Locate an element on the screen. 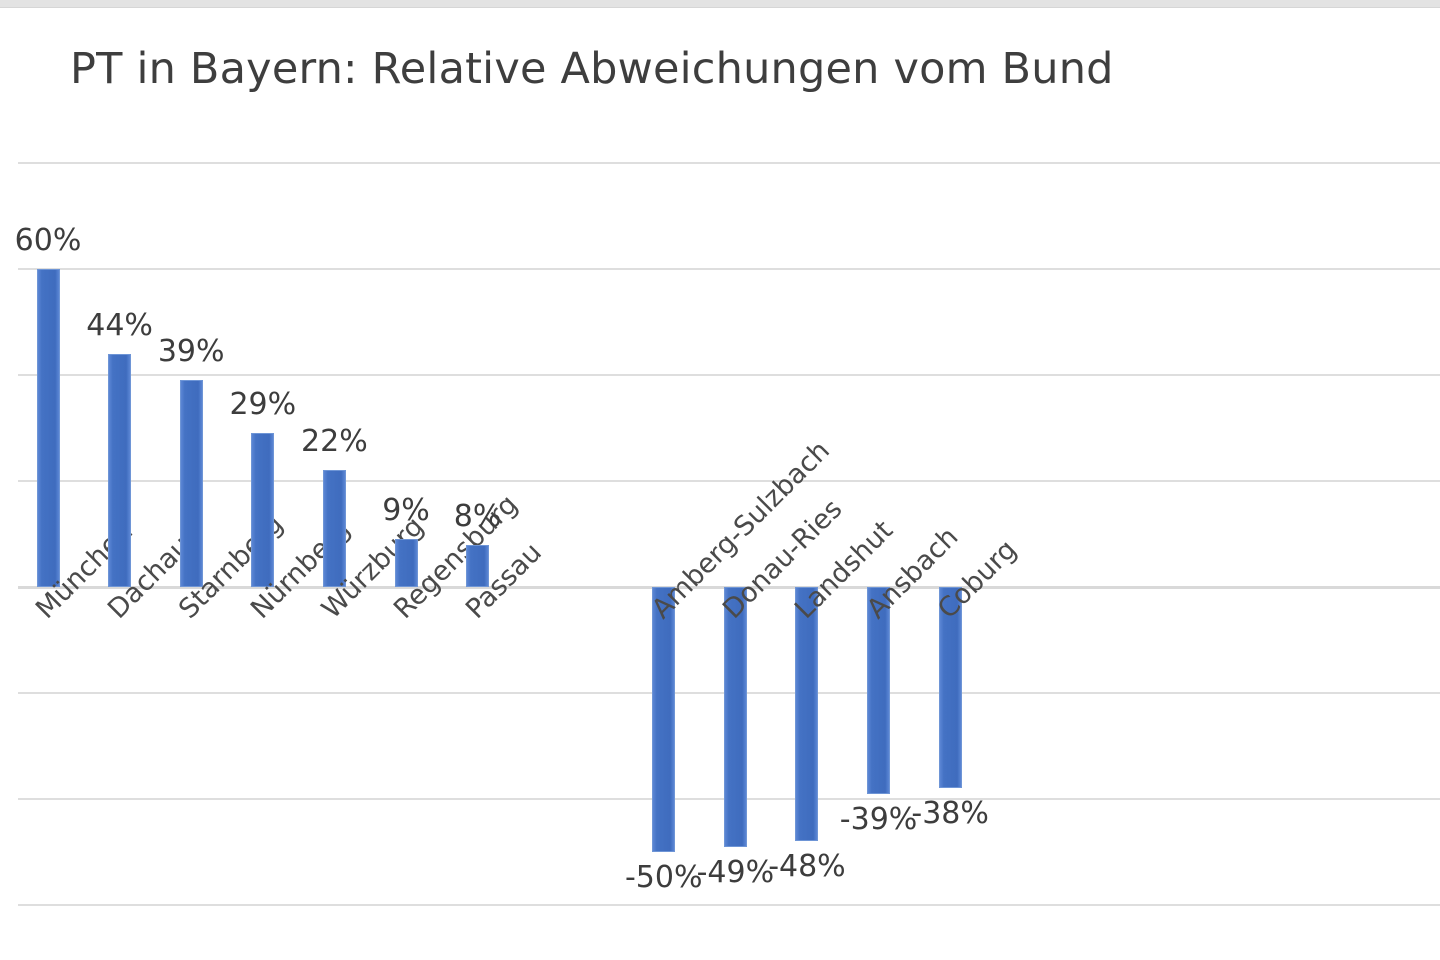 The height and width of the screenshot is (960, 1440). bar-value-label: 60% is located at coordinates (48, 240).